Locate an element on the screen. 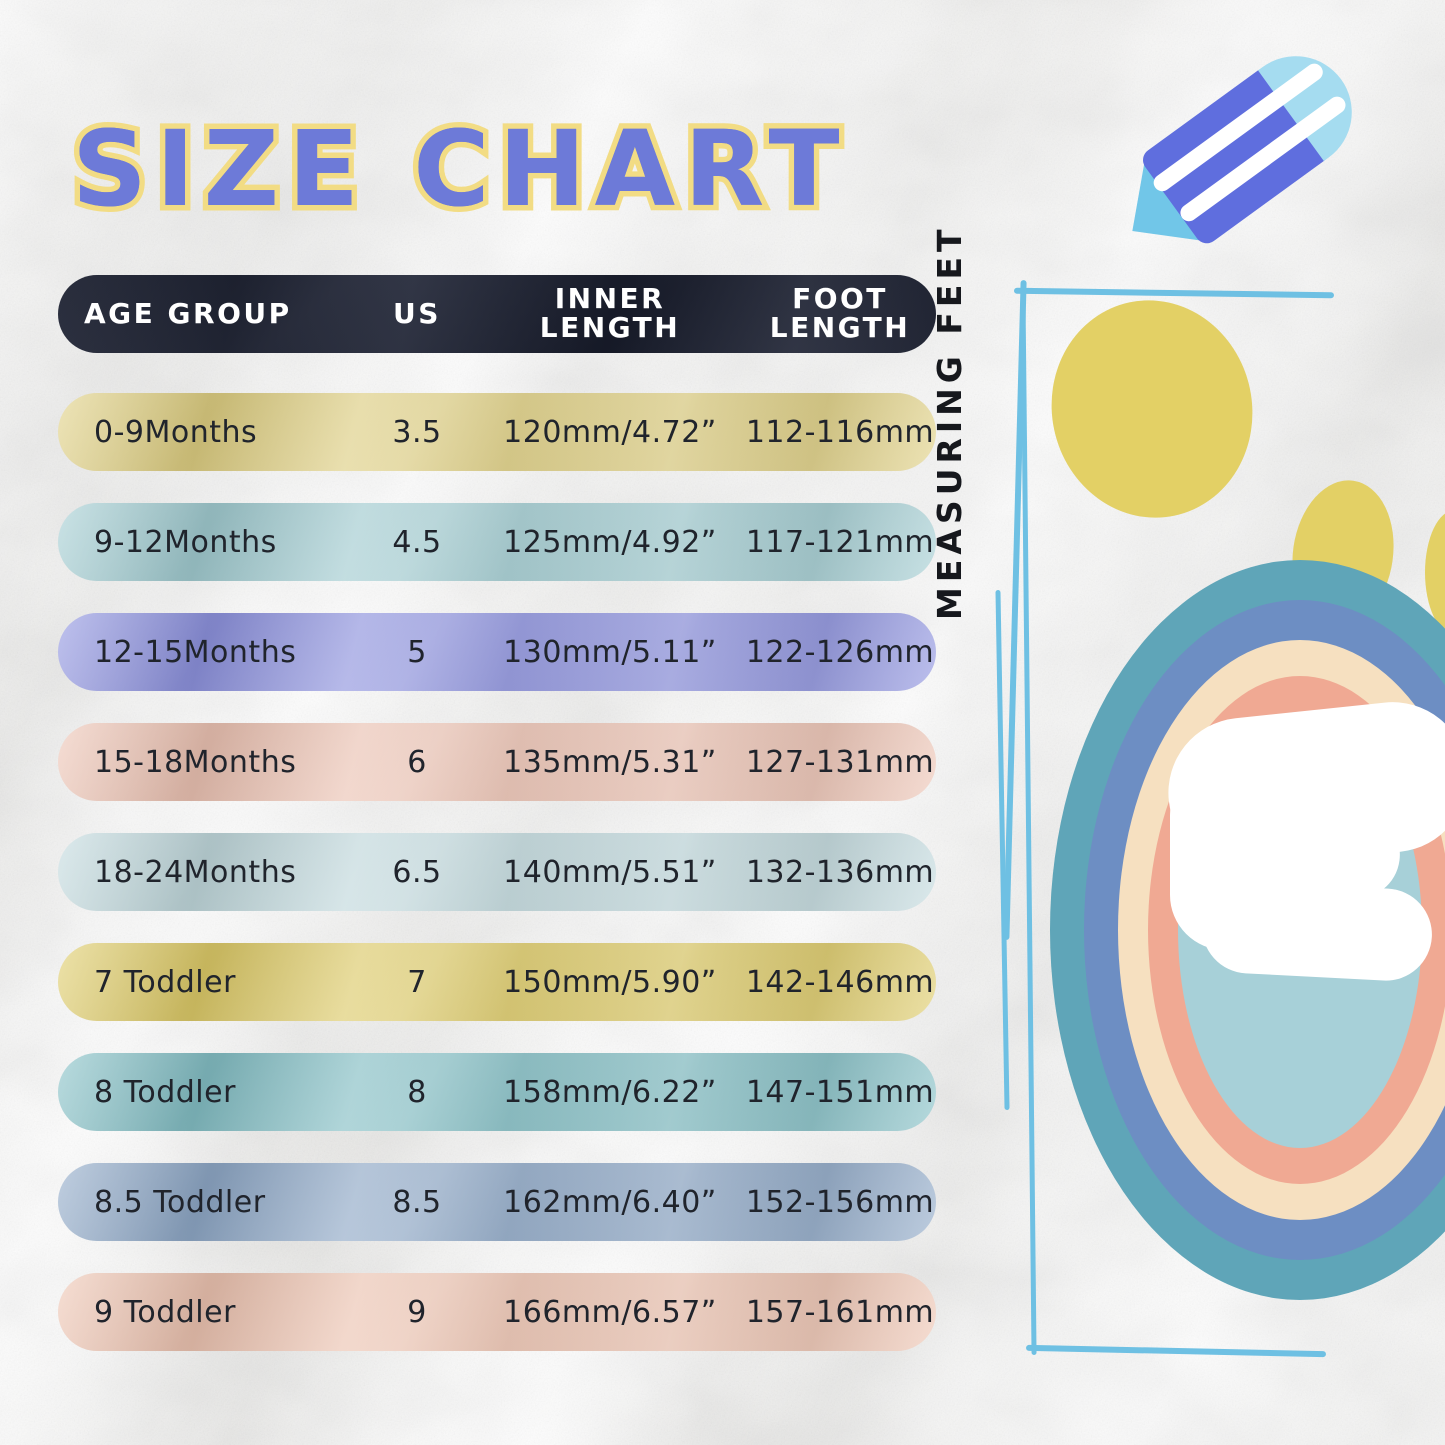  table-row: 9-12Months 4.5 125mm/4.92” 117-121mm is located at coordinates (497, 542).